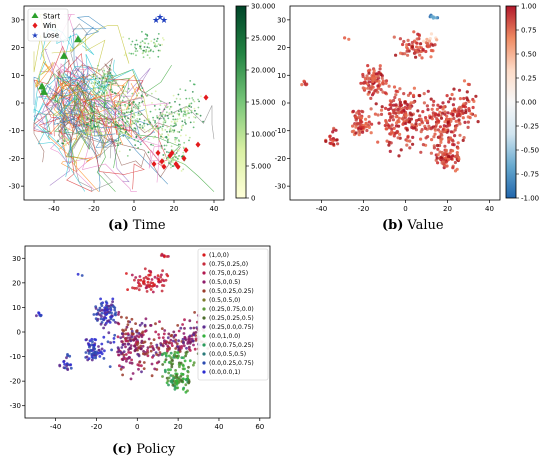 This screenshot has width=550, height=463. Describe the element at coordinates (154, 163) in the screenshot. I see `win-marker` at that location.